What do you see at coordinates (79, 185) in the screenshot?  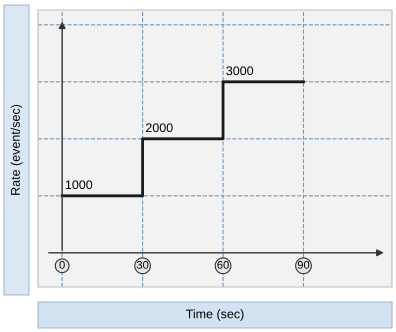 I see `data-label: 1000` at bounding box center [79, 185].